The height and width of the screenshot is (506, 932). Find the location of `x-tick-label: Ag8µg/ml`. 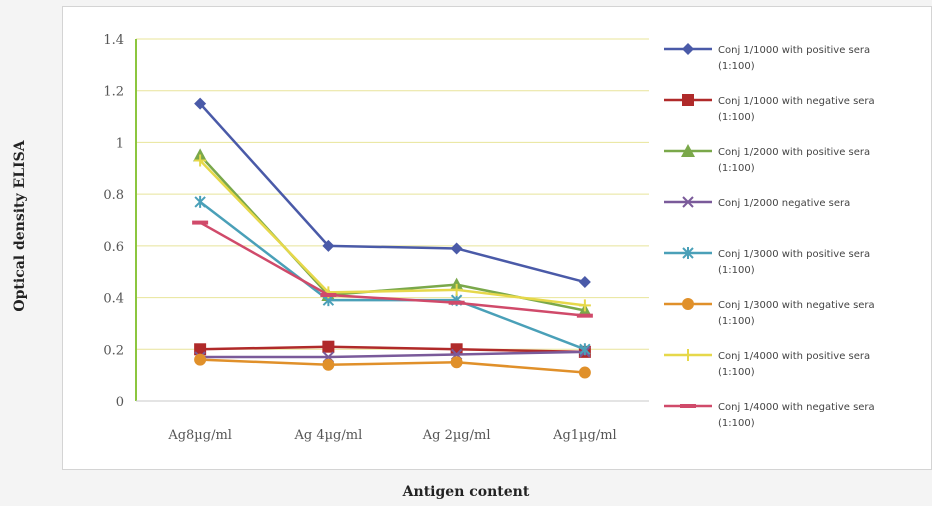

x-tick-label: Ag8µg/ml is located at coordinates (199, 435).